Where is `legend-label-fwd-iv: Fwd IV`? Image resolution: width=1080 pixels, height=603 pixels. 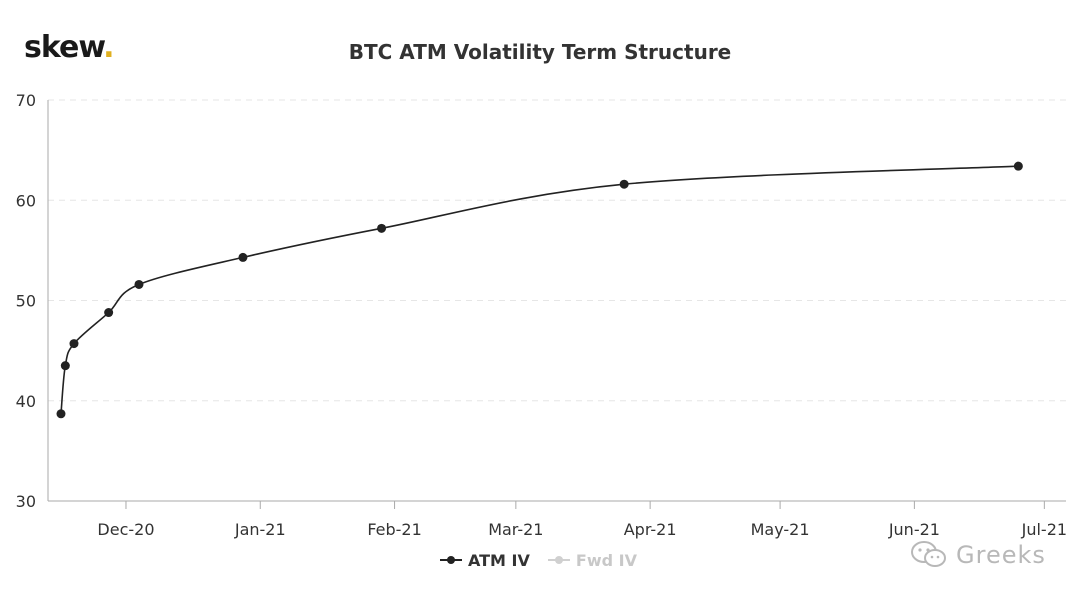
legend-label-fwd-iv: Fwd IV is located at coordinates (606, 560).